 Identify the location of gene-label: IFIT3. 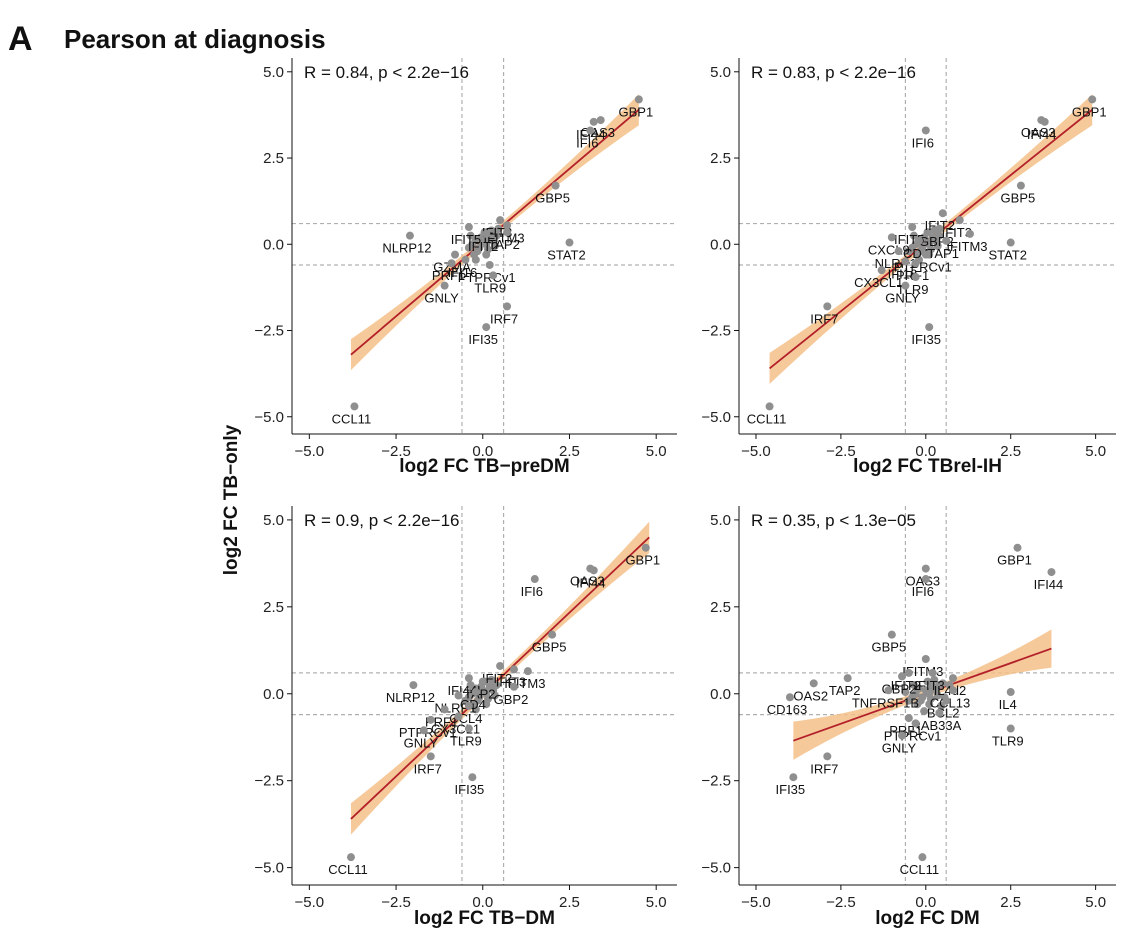
(511, 681).